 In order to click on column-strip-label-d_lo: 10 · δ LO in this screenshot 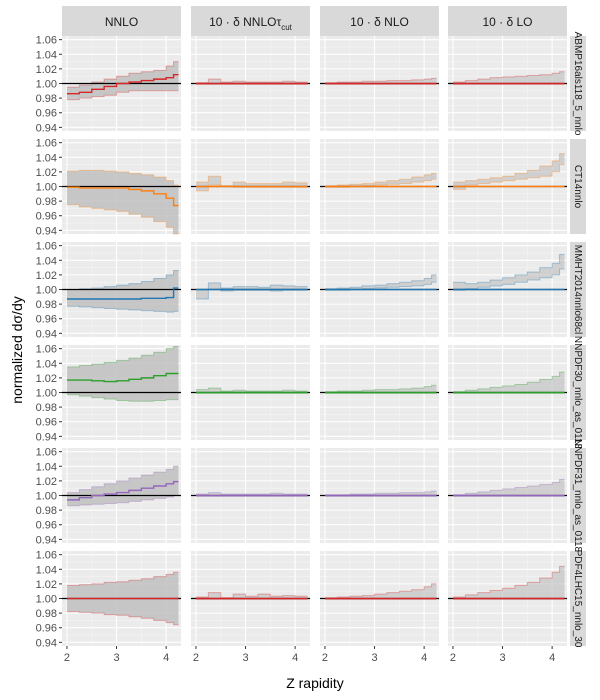, I will do `click(507, 22)`.